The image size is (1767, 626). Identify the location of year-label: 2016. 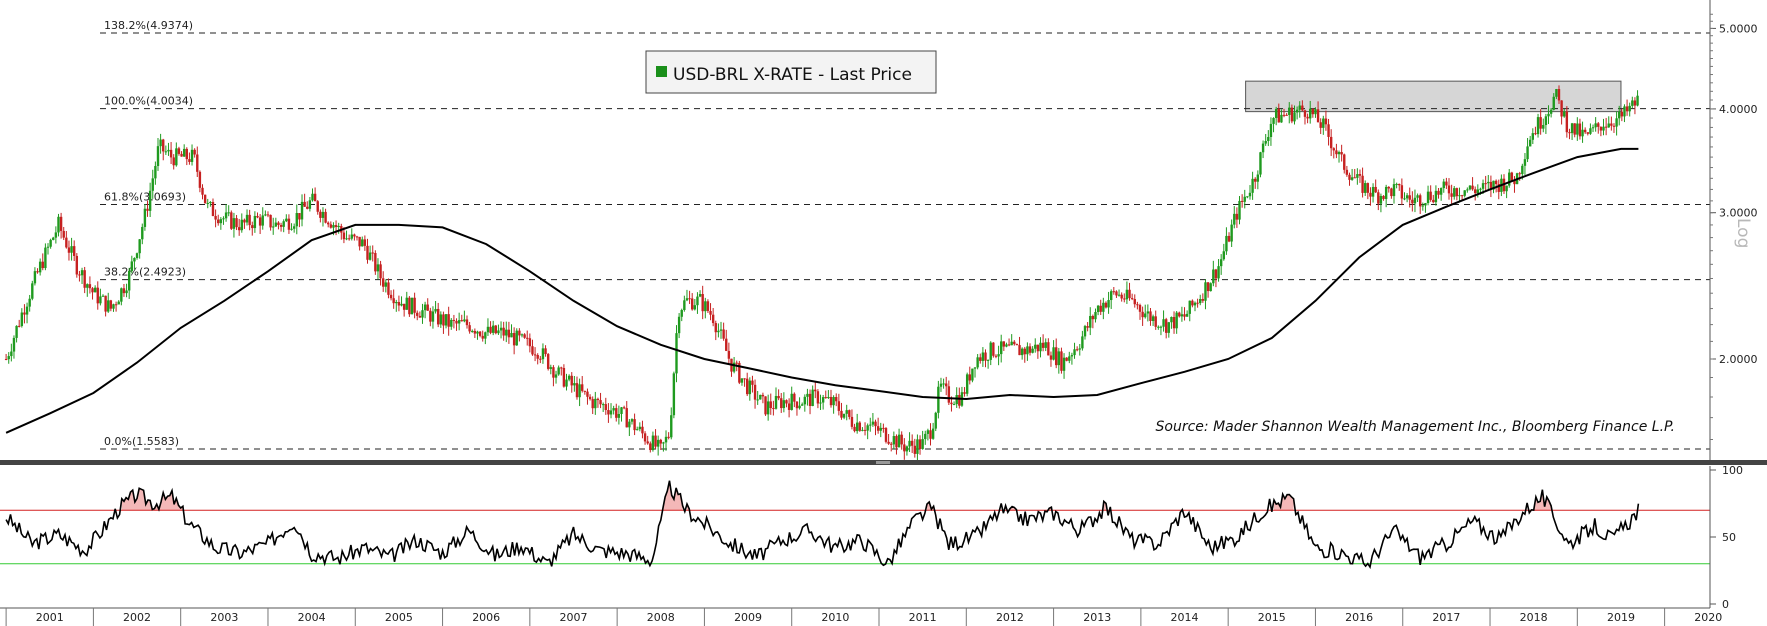
(1359, 617).